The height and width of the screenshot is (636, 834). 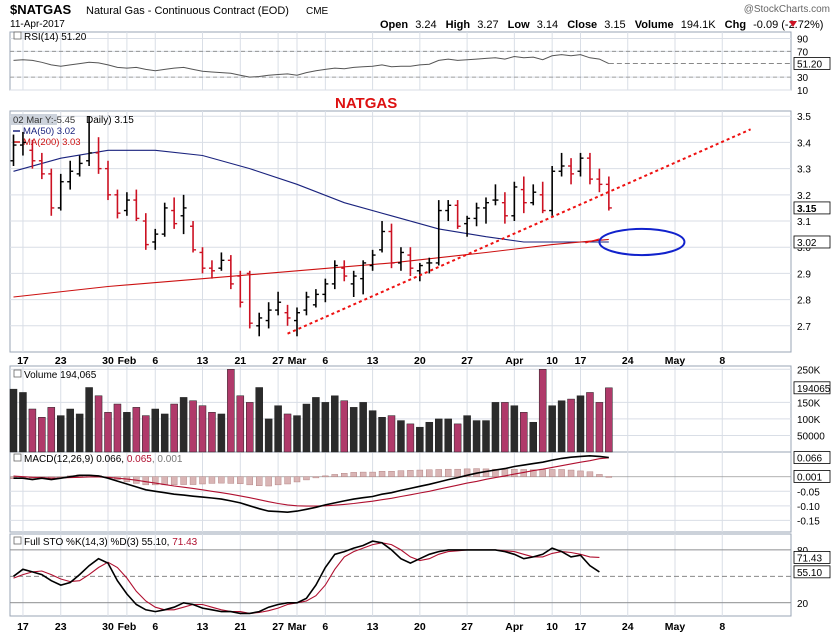 I want to click on chart-symbol: $NATGAS, so click(x=40, y=9).